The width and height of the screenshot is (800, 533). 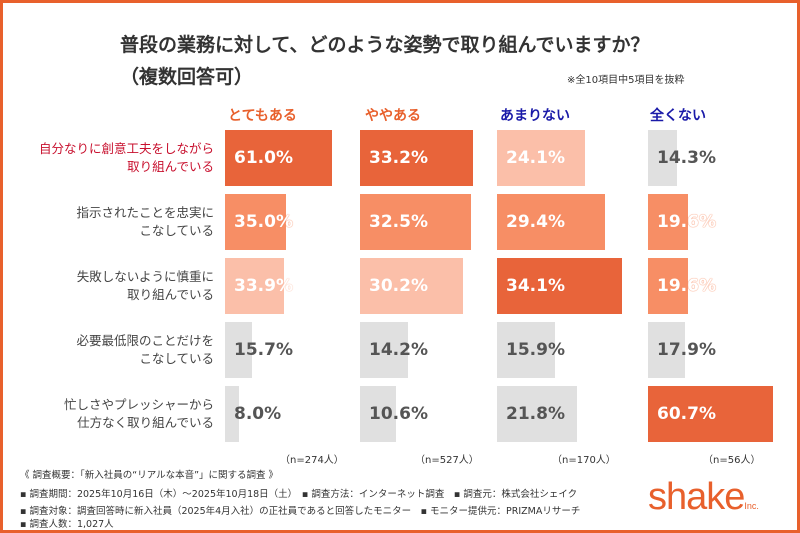 What do you see at coordinates (535, 286) in the screenshot?
I see `value-label: 34.1%` at bounding box center [535, 286].